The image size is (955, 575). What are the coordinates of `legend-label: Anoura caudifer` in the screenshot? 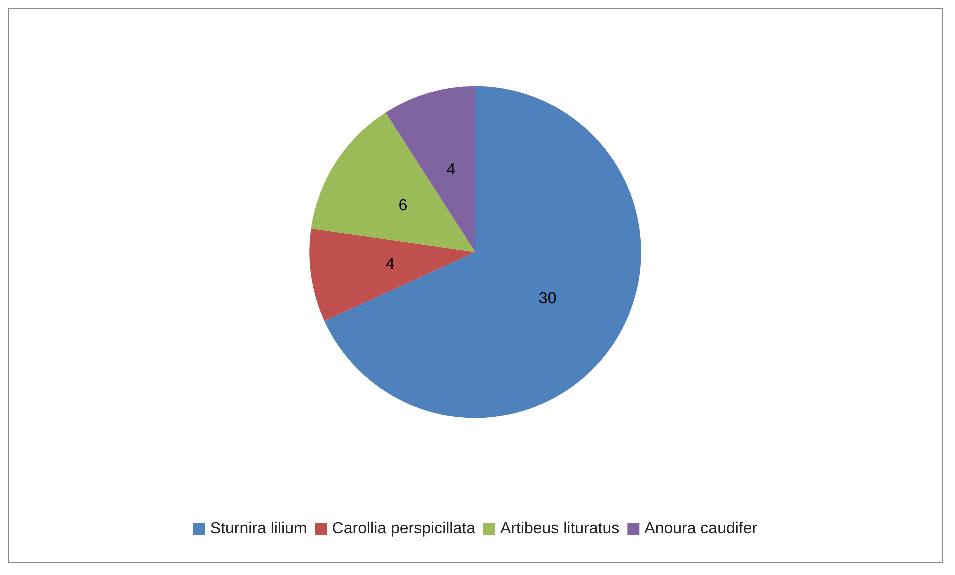 It's located at (701, 529).